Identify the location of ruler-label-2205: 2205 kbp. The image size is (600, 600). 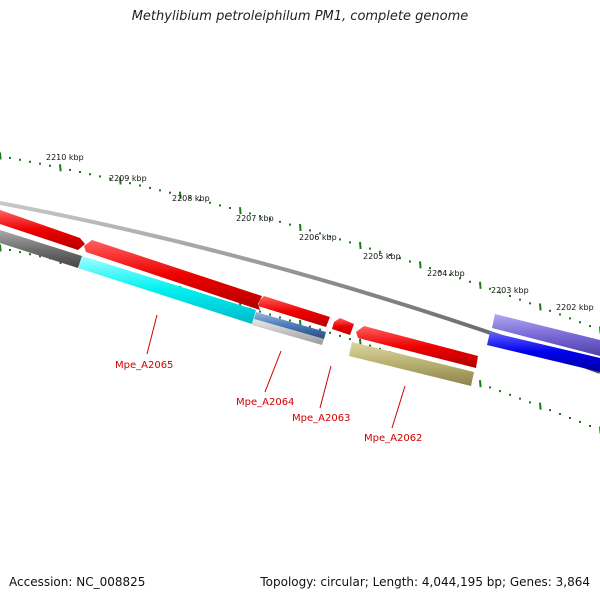
(382, 256).